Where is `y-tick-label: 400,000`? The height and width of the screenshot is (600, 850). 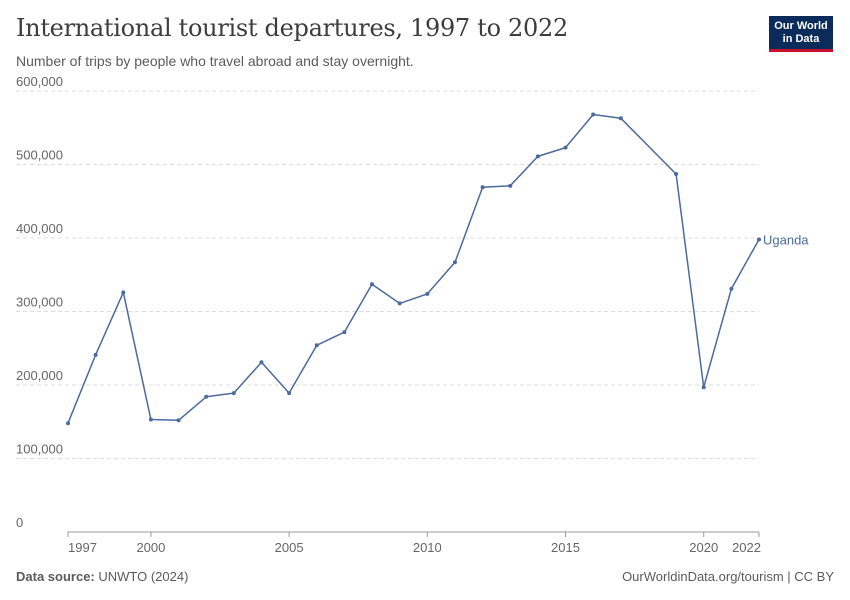 y-tick-label: 400,000 is located at coordinates (39, 228).